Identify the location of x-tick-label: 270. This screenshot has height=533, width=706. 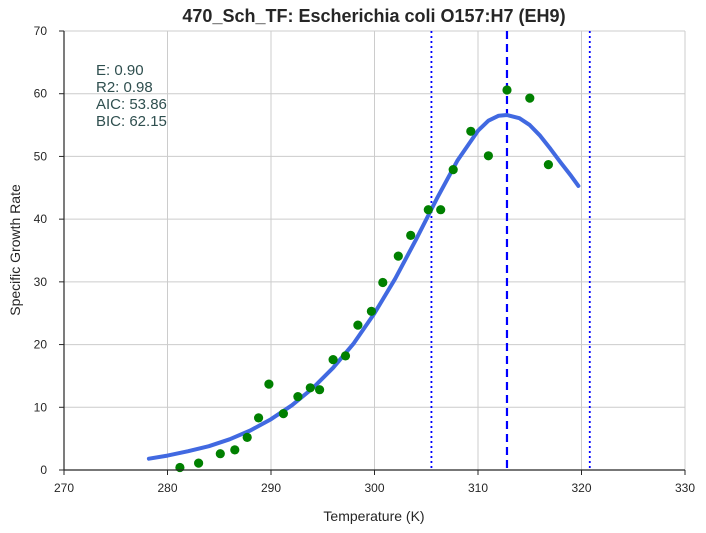
(64, 488).